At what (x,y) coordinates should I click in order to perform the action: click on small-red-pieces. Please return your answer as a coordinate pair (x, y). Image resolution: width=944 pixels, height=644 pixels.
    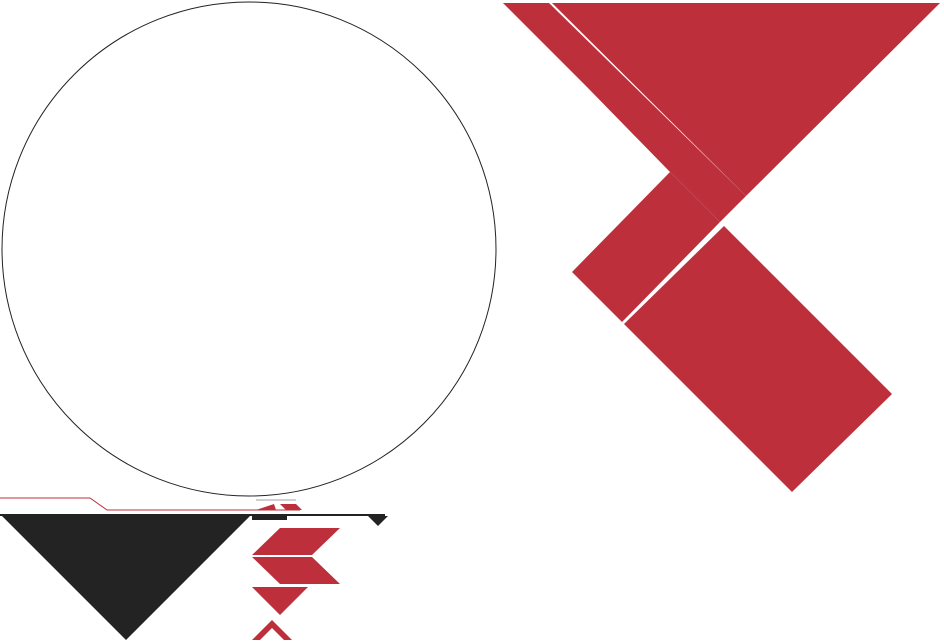
    Looking at the image, I should click on (296, 572).